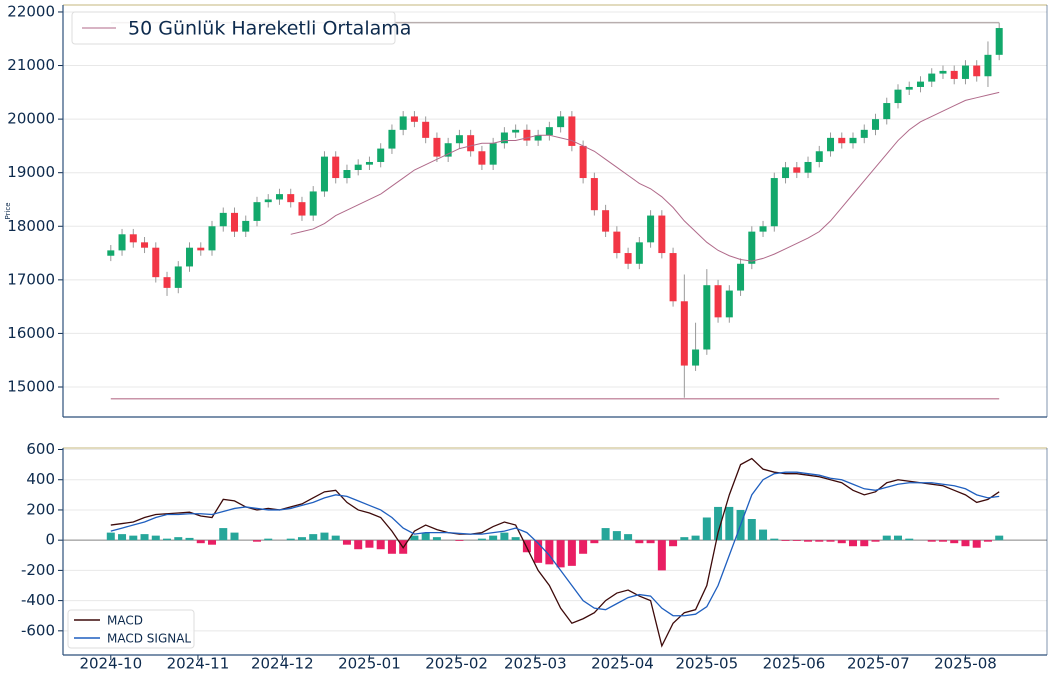  What do you see at coordinates (369, 664) in the screenshot?
I see `x-tick-label: 2025-01` at bounding box center [369, 664].